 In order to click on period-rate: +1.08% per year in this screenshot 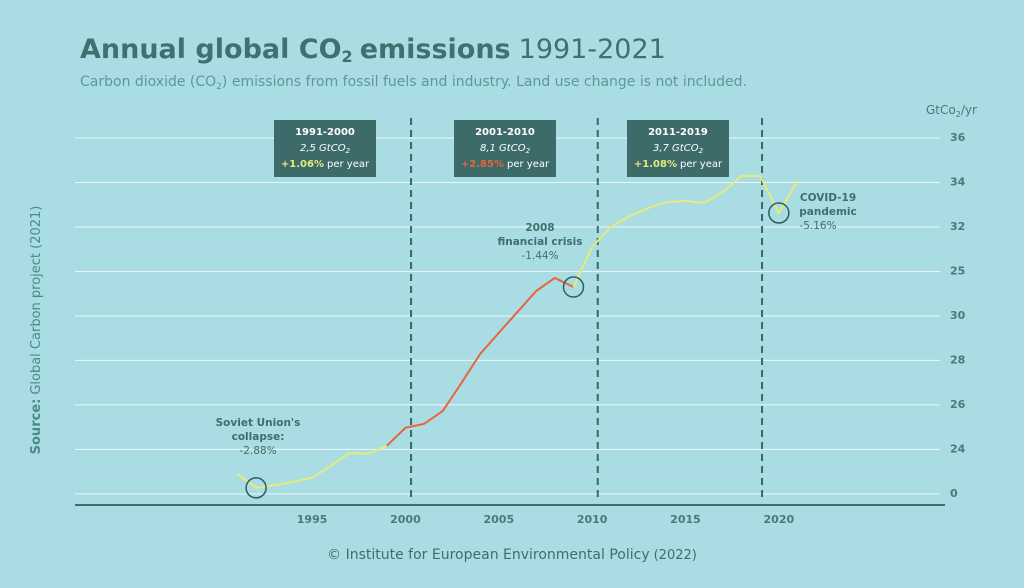, I will do `click(678, 164)`.